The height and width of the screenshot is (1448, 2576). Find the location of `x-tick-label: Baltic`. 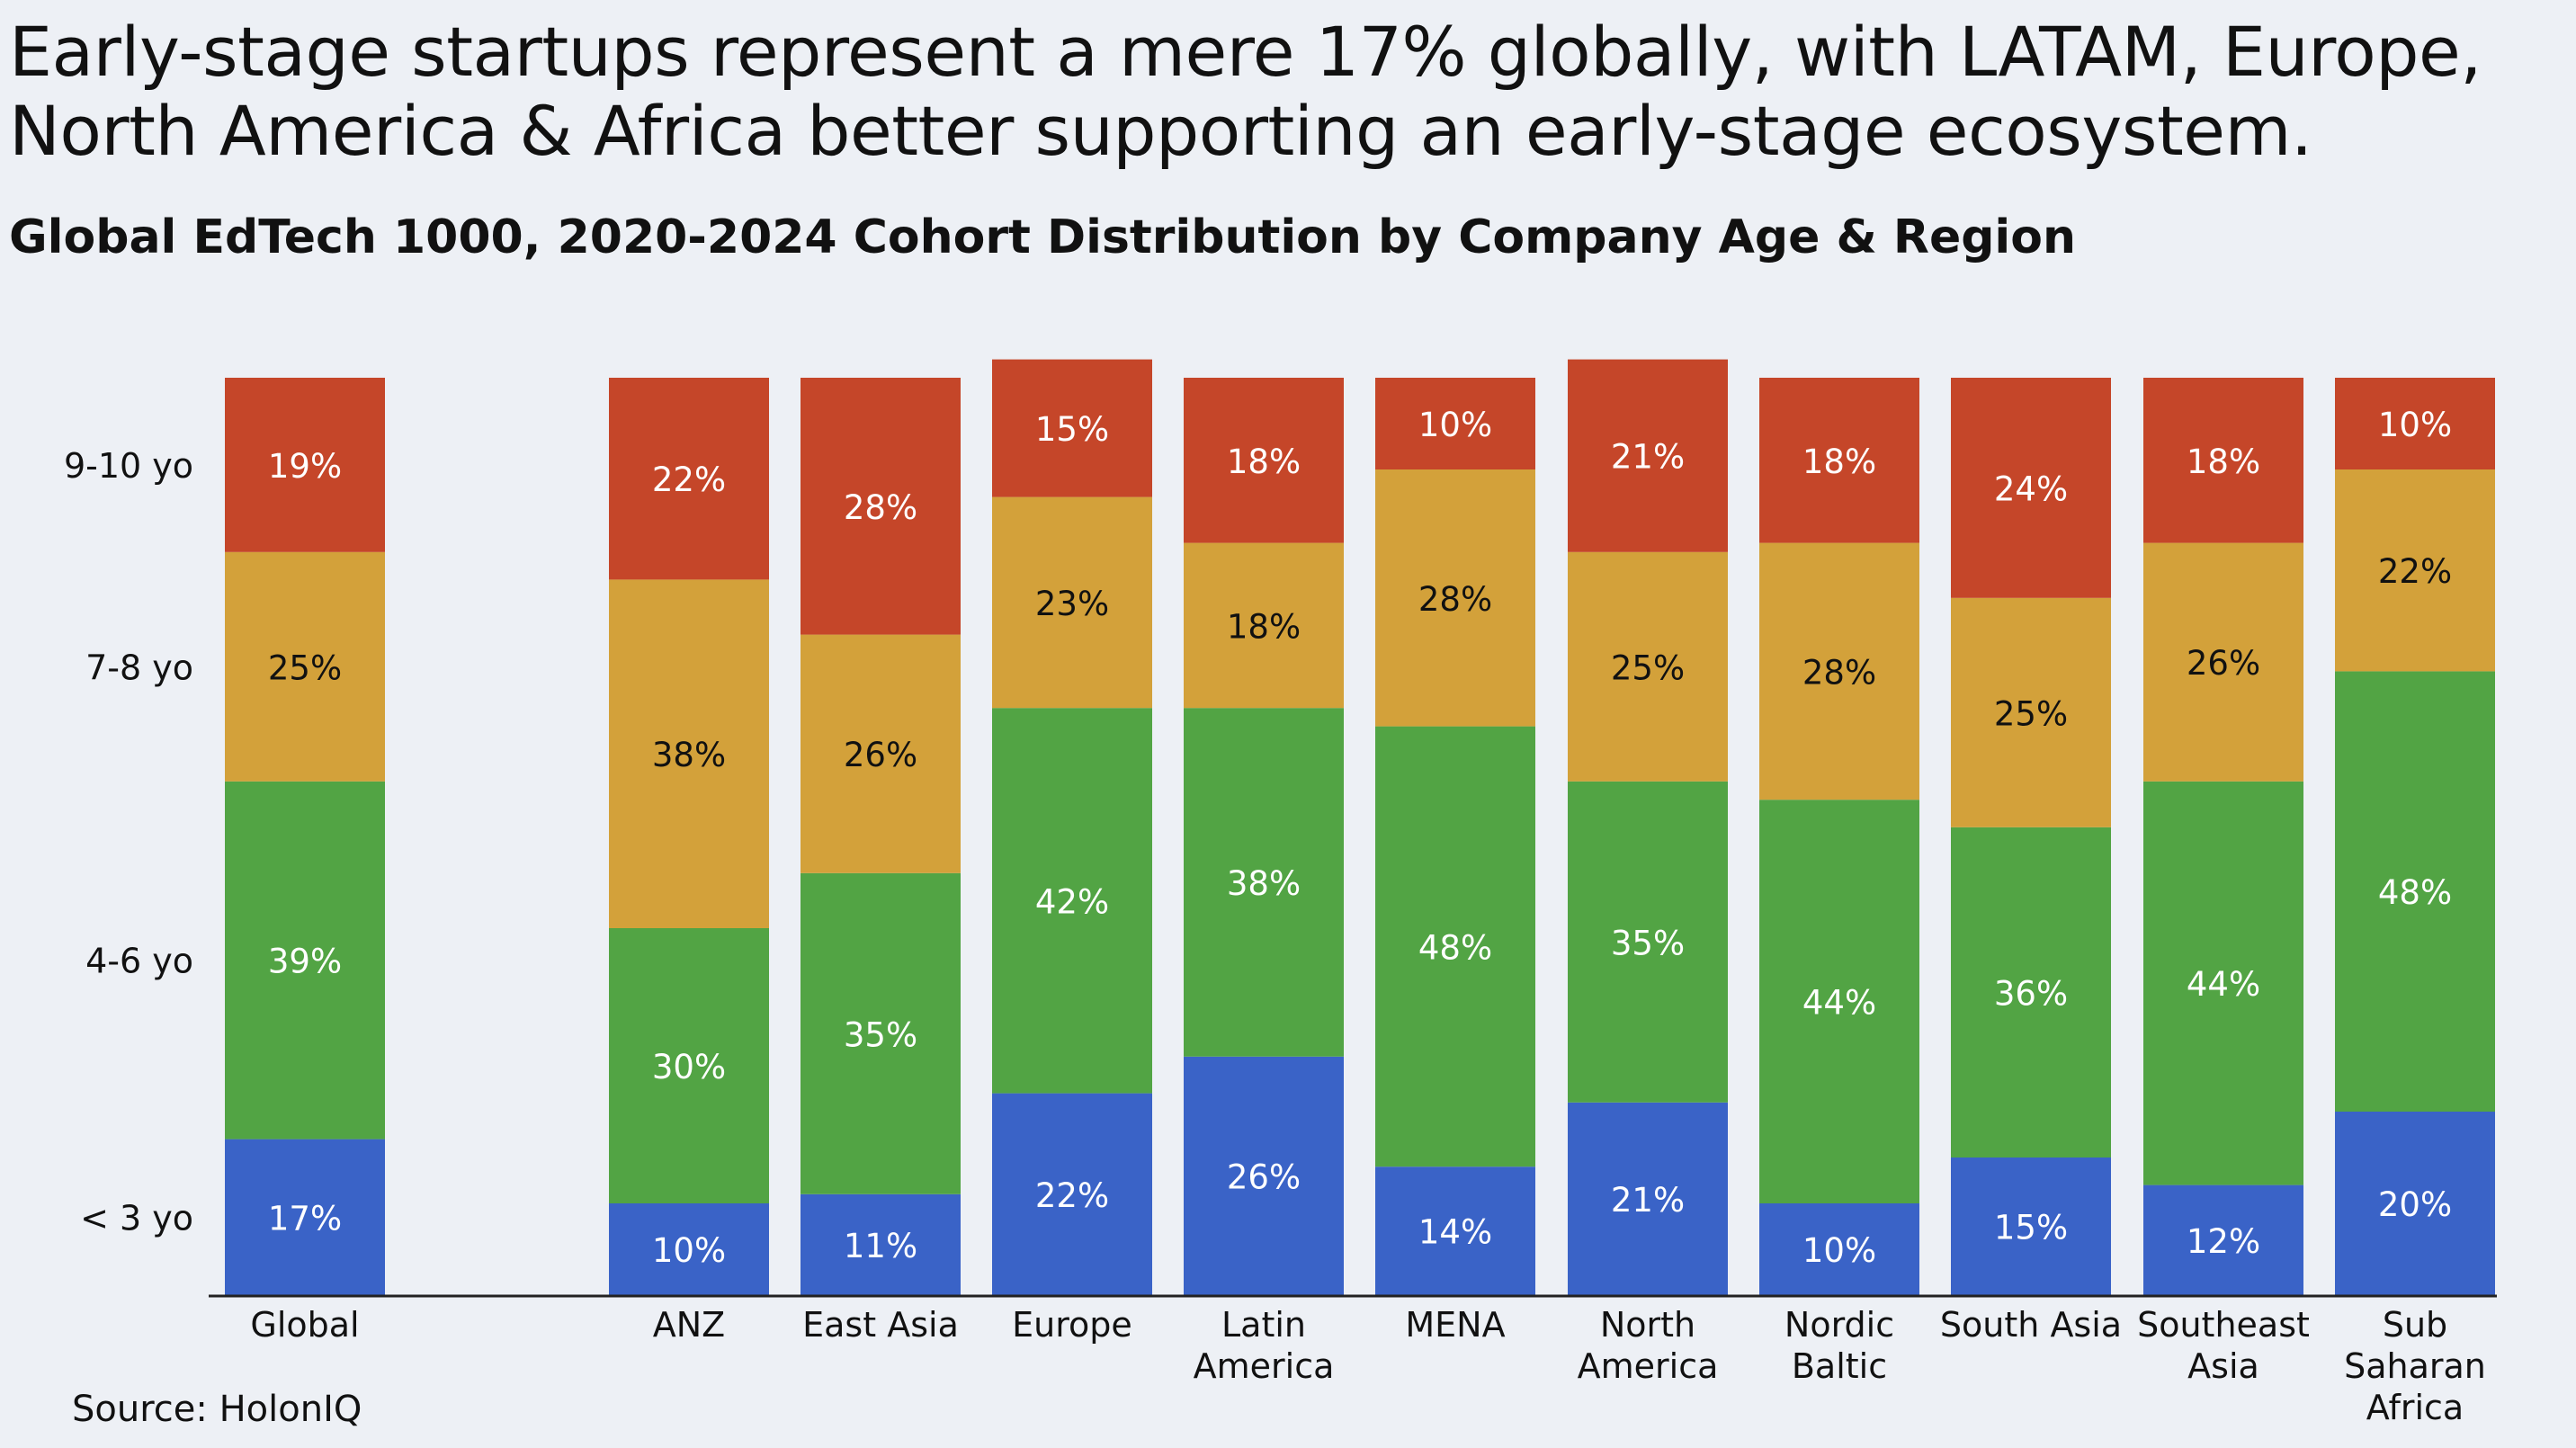

x-tick-label: Baltic is located at coordinates (1839, 1366).